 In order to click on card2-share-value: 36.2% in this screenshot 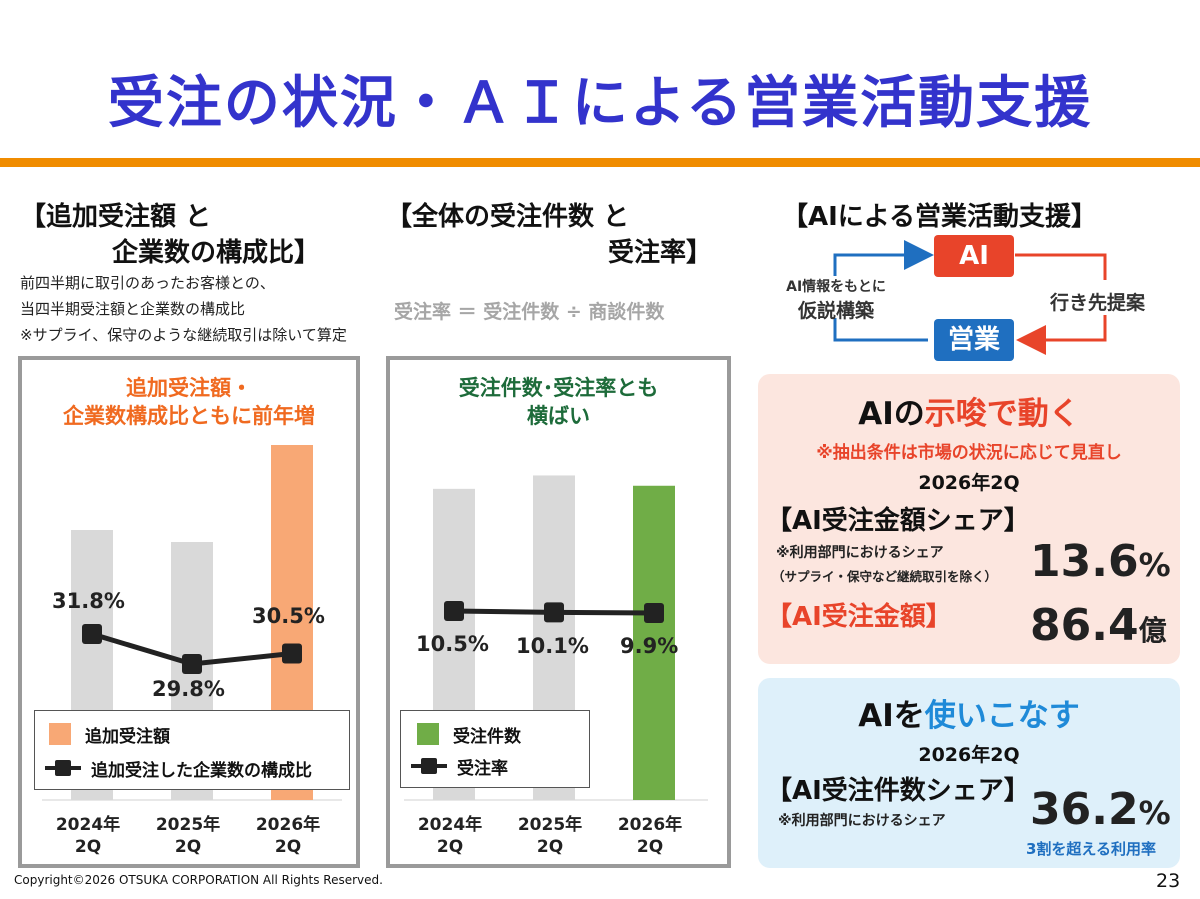, I will do `click(1100, 809)`.